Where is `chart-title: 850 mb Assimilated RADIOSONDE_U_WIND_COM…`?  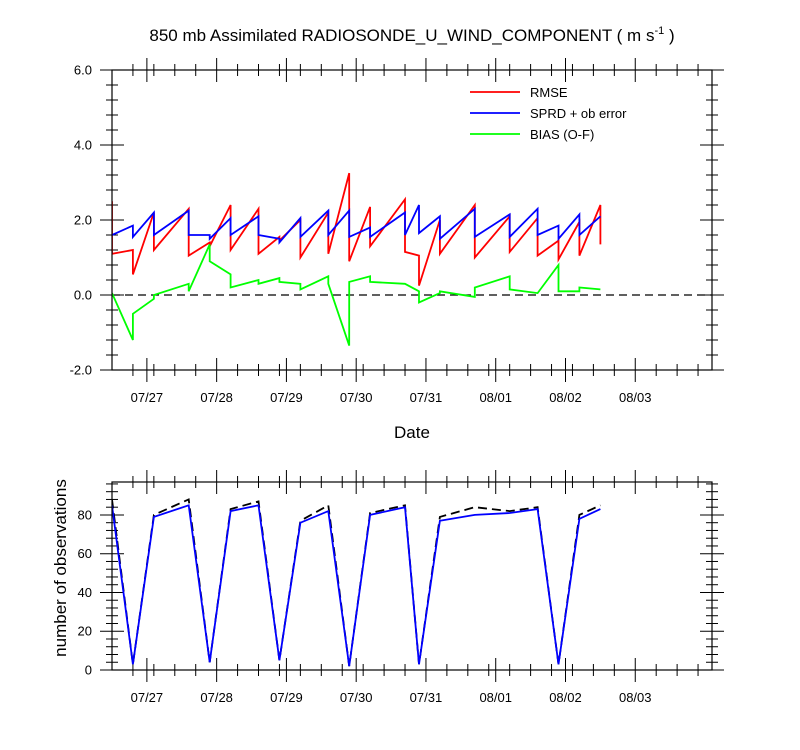 chart-title: 850 mb Assimilated RADIOSONDE_U_WIND_COM… is located at coordinates (411, 35).